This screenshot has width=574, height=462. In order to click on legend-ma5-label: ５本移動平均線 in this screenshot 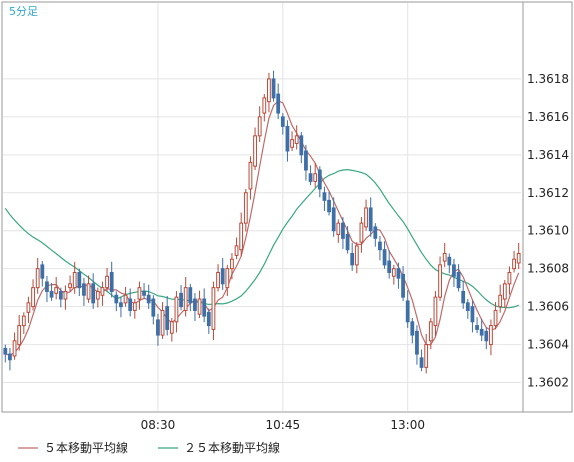, I will do `click(86, 447)`.